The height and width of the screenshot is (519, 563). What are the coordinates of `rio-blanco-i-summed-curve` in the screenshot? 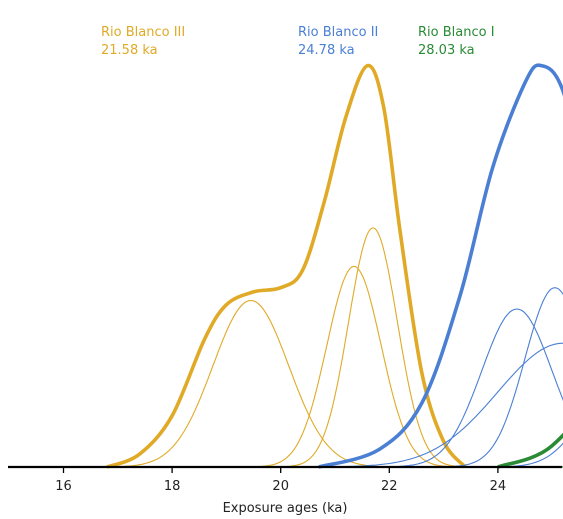 It's located at (530, 450).